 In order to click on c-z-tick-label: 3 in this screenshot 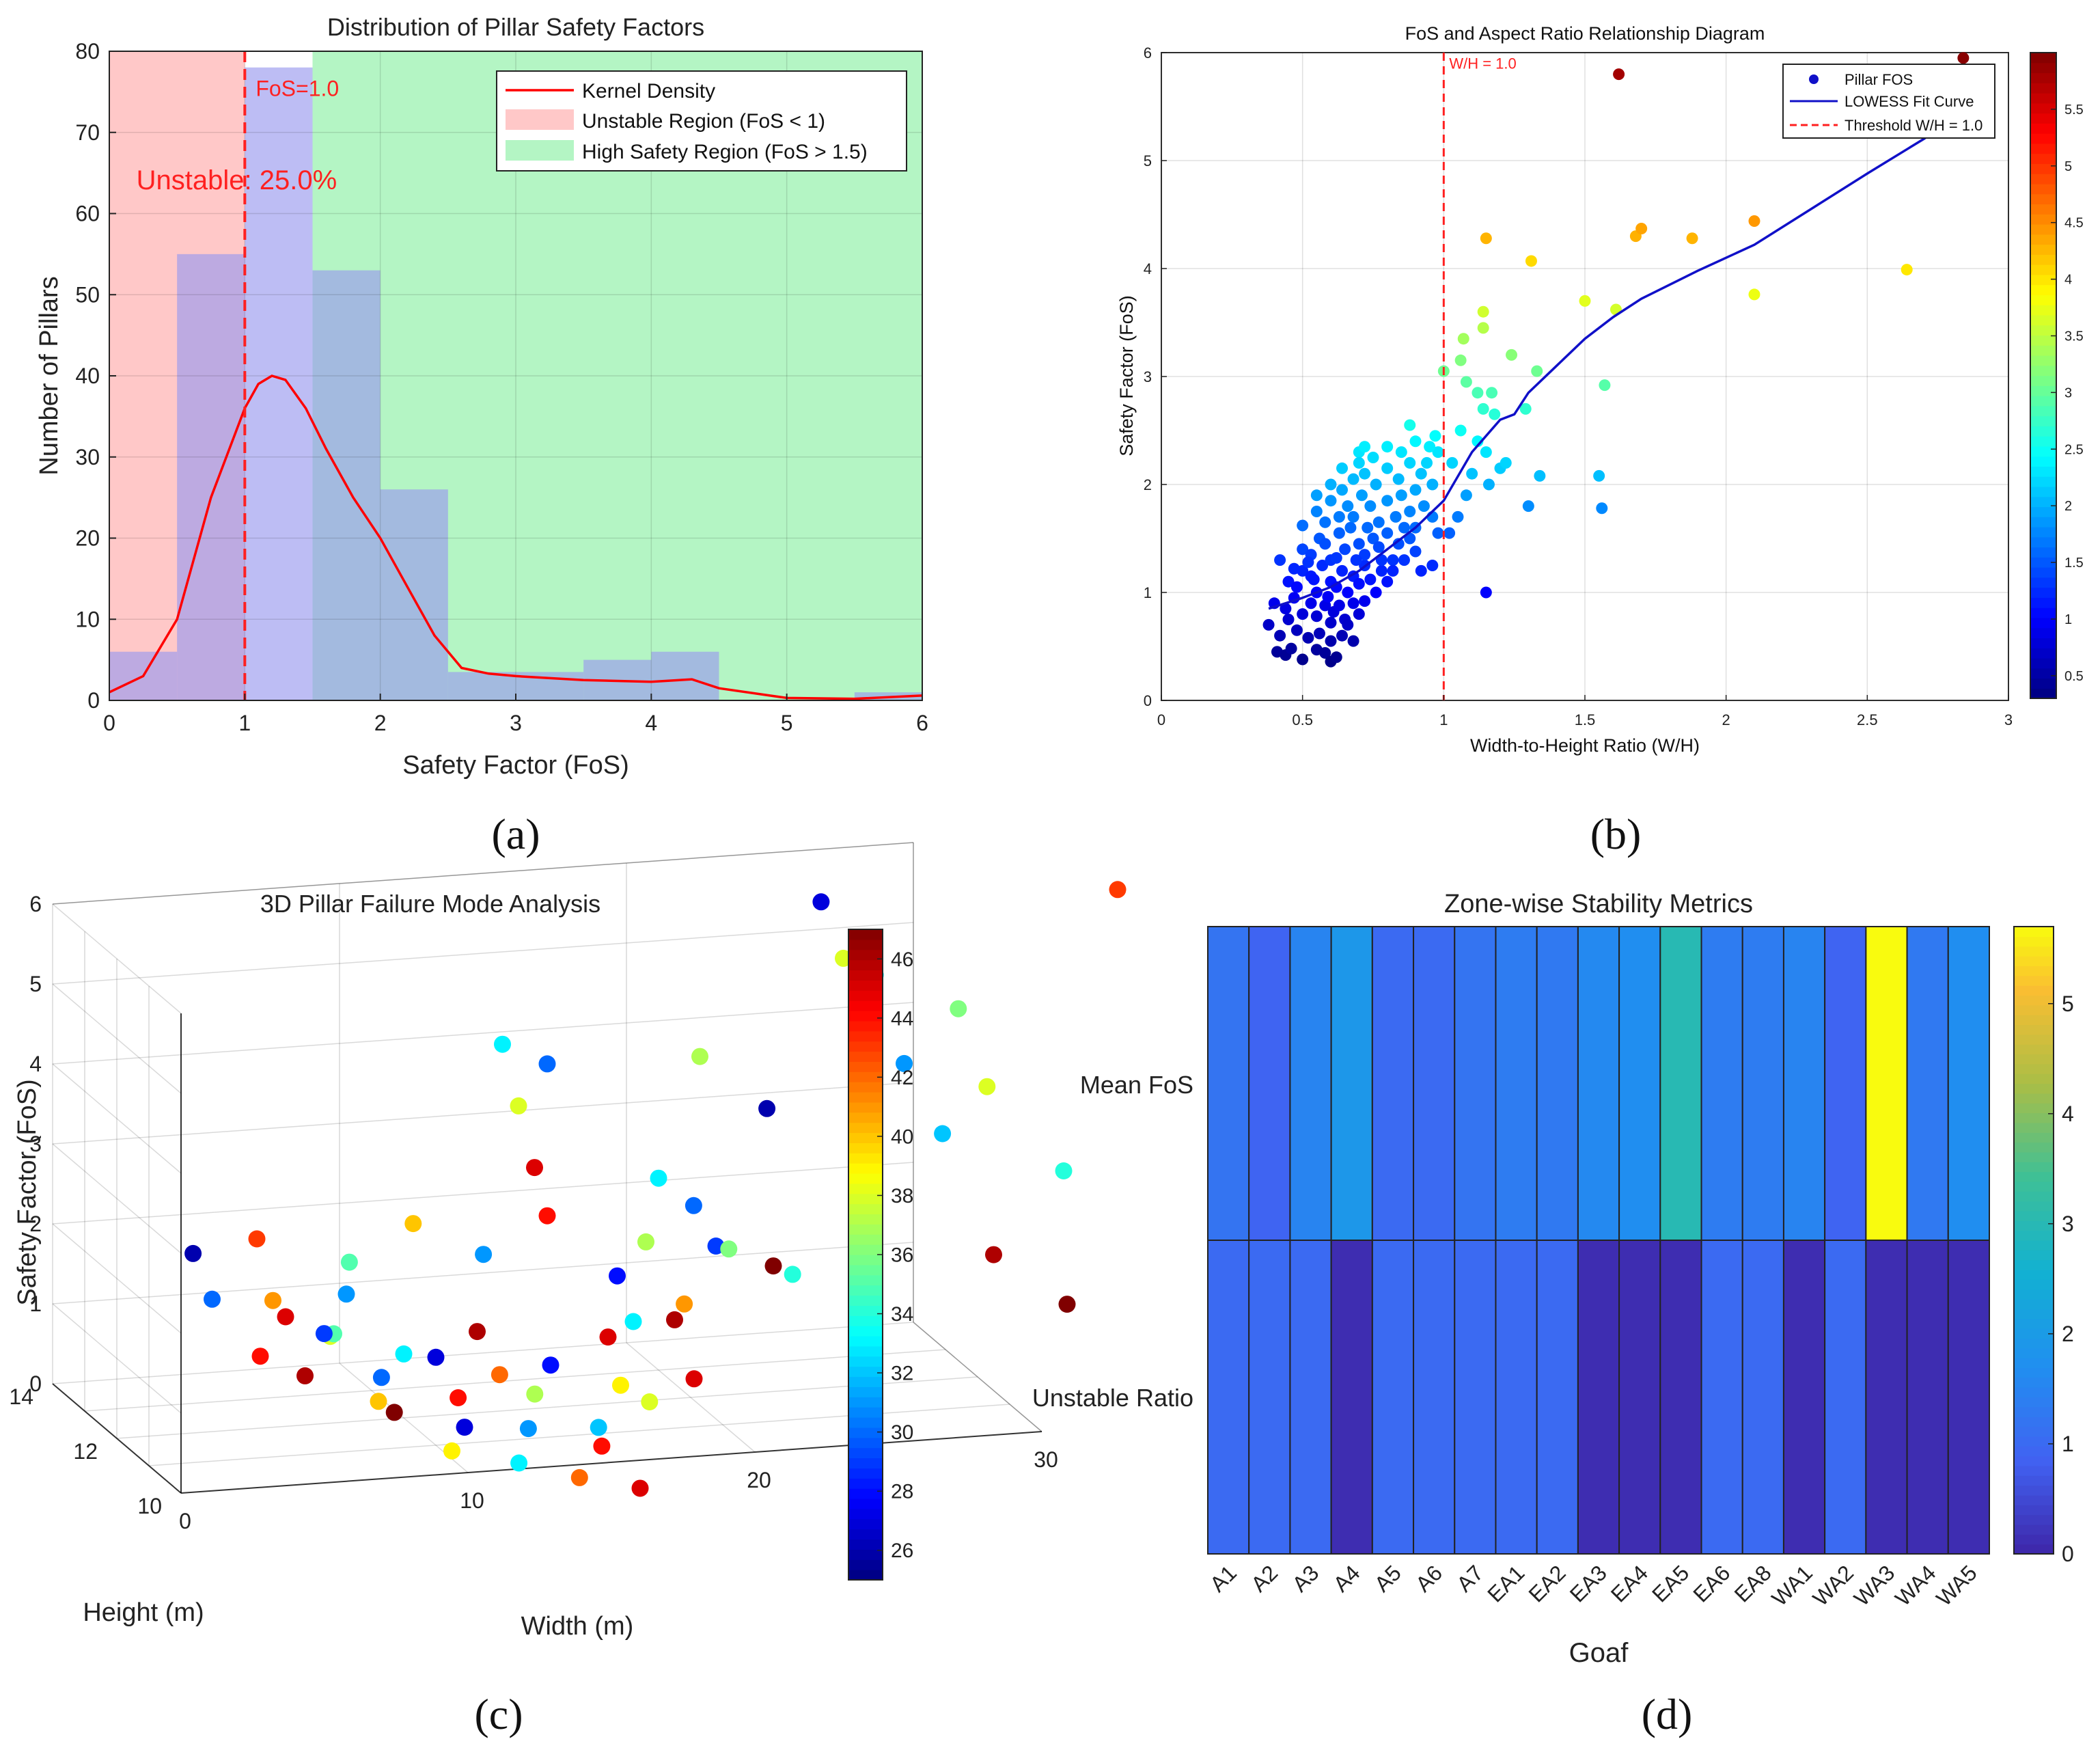, I will do `click(35, 1144)`.